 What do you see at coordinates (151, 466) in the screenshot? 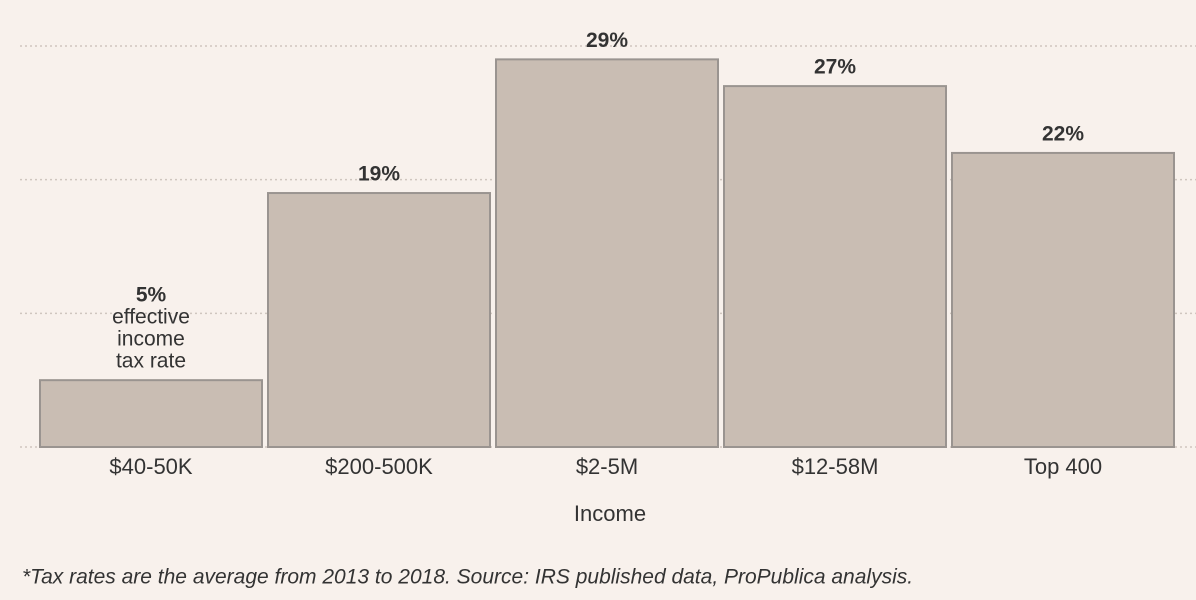
I see `x-tick-label: $40-50K` at bounding box center [151, 466].